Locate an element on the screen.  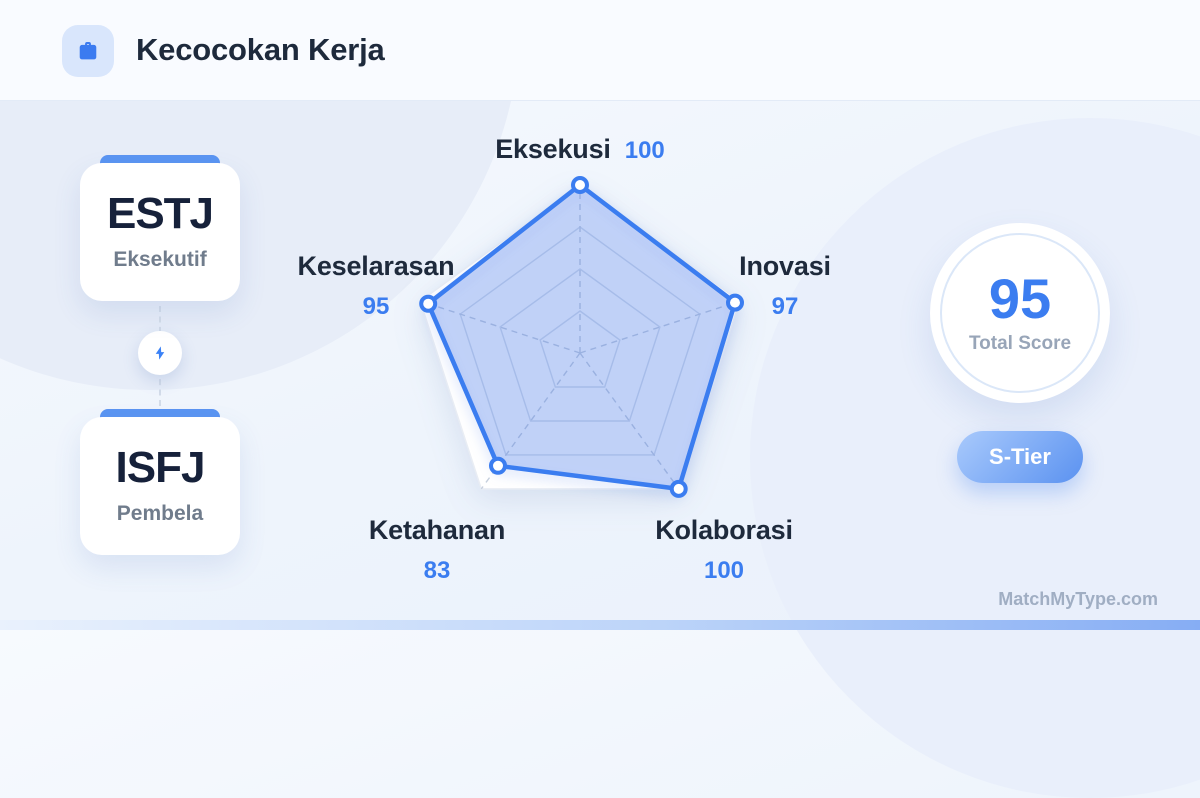
axis-label-kolaborasi: Kolaborasi 100 is located at coordinates (724, 550).